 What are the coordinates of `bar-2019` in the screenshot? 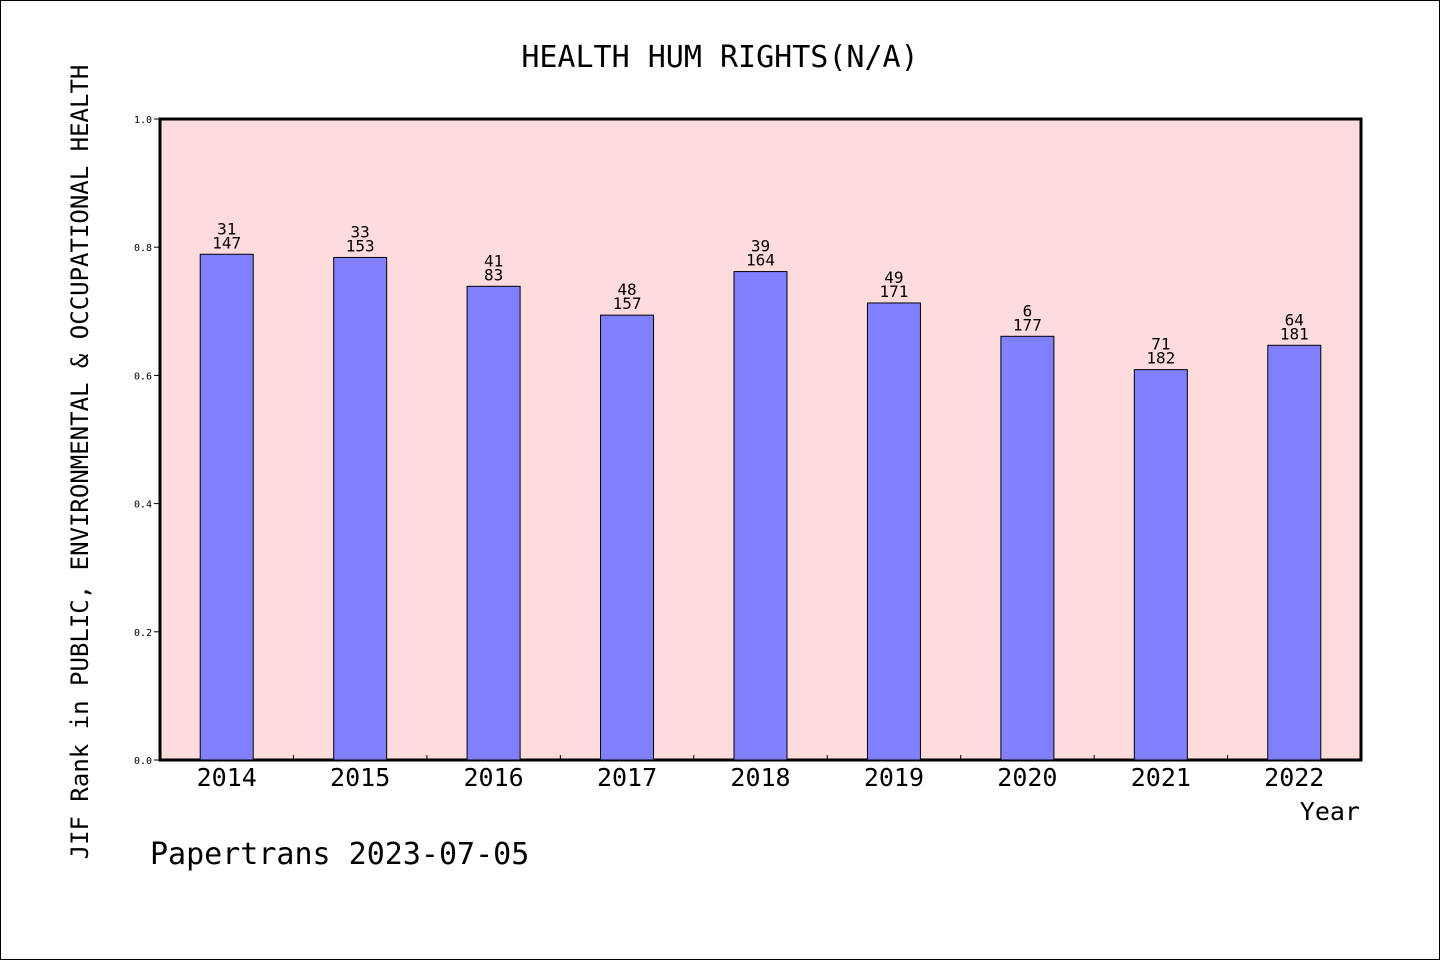 It's located at (893, 531).